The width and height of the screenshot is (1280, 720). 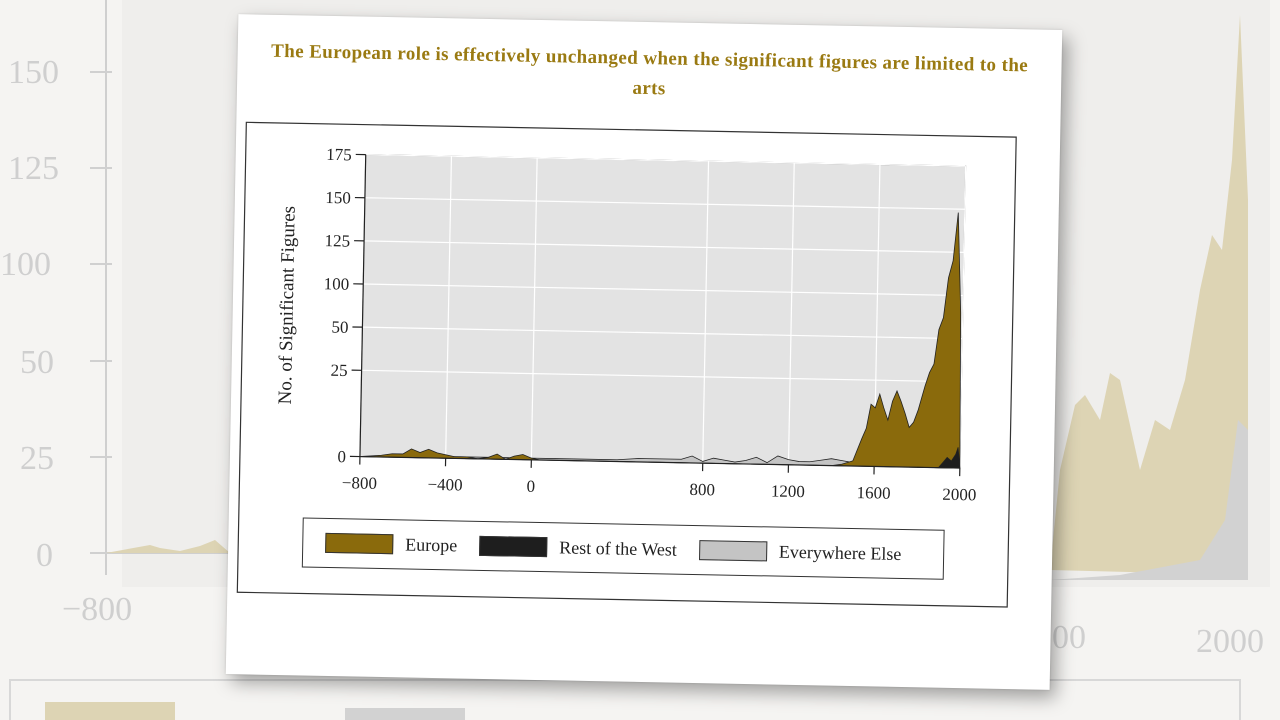 I want to click on bg-ytick-label: 150, so click(x=33, y=72).